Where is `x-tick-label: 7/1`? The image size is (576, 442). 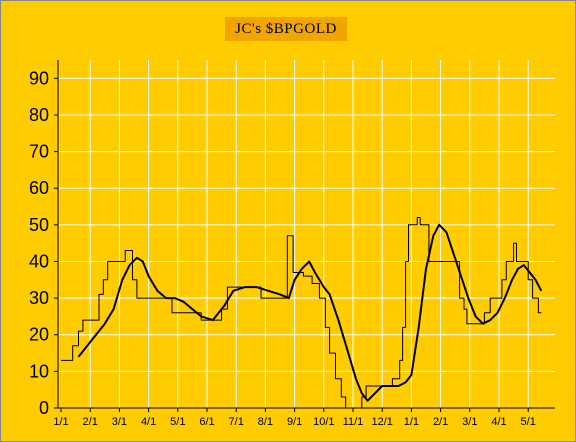
x-tick-label: 7/1 is located at coordinates (236, 422).